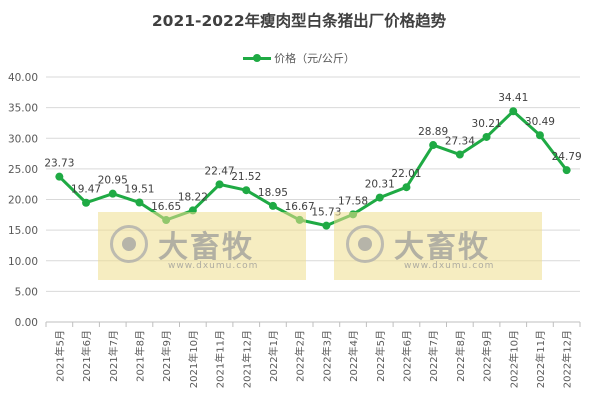 This screenshot has width=598, height=408. Describe the element at coordinates (220, 359) in the screenshot. I see `x-tick-label: 2021年11月` at that location.